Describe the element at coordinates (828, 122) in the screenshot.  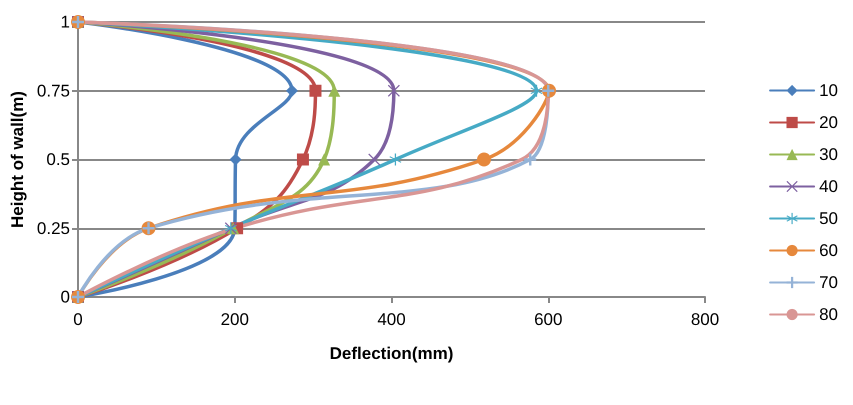
I see `legend-label: 20` at that location.